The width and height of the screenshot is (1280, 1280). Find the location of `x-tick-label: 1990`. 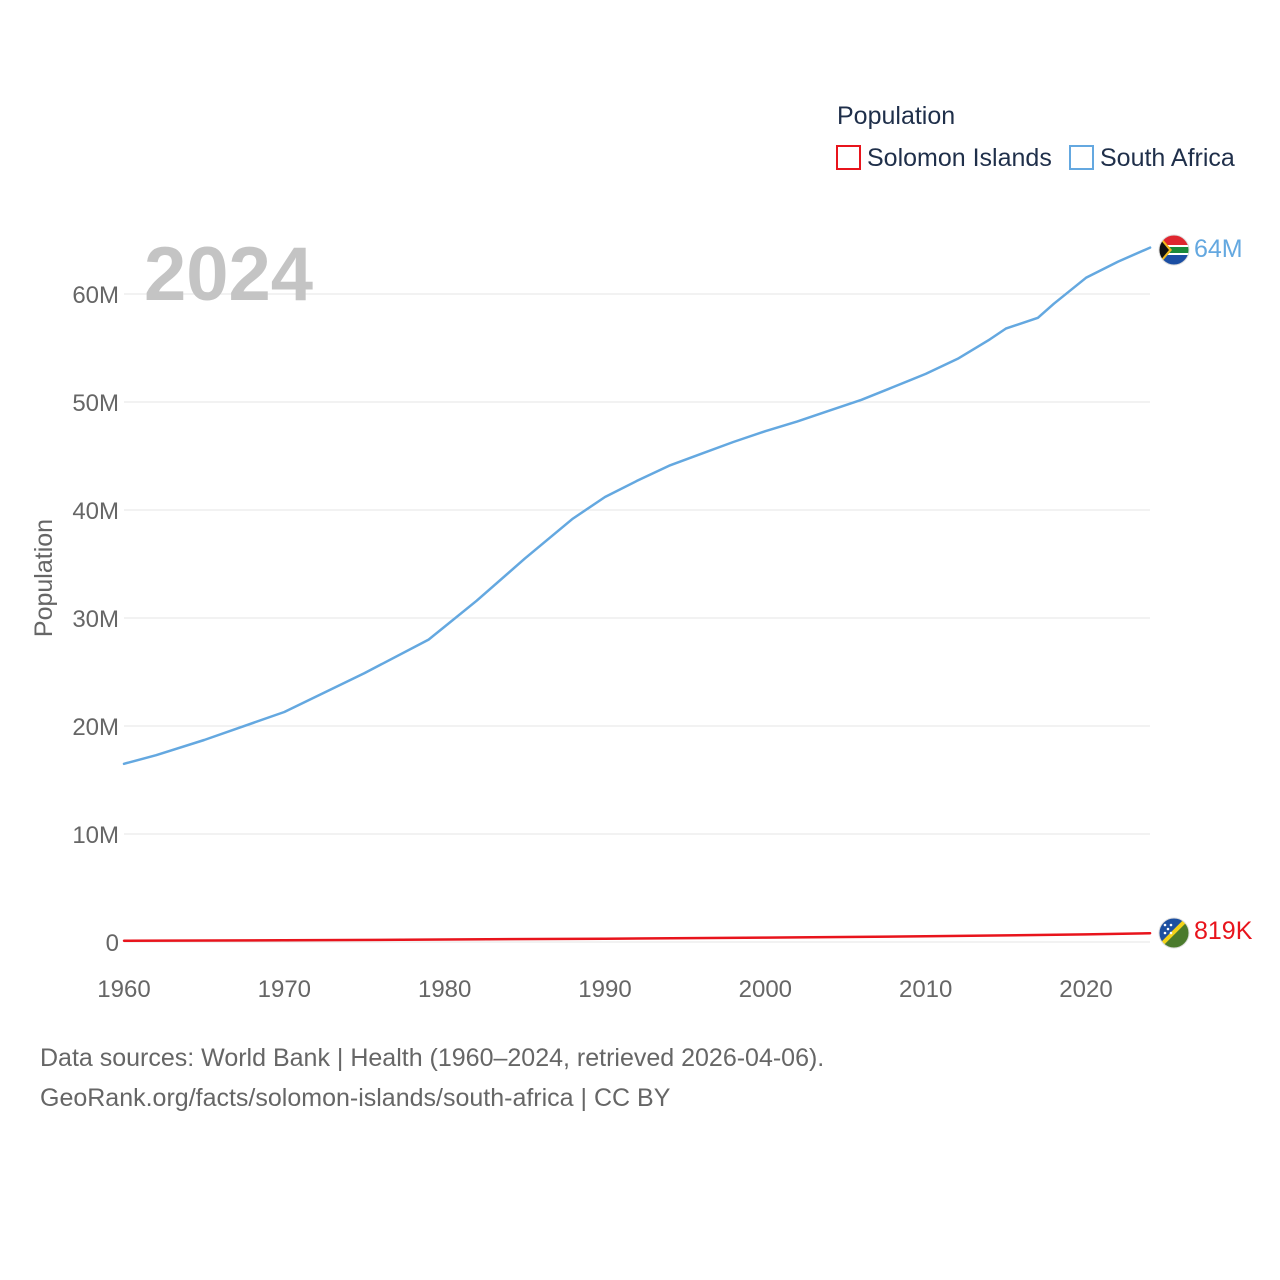

x-tick-label: 1990 is located at coordinates (604, 989).